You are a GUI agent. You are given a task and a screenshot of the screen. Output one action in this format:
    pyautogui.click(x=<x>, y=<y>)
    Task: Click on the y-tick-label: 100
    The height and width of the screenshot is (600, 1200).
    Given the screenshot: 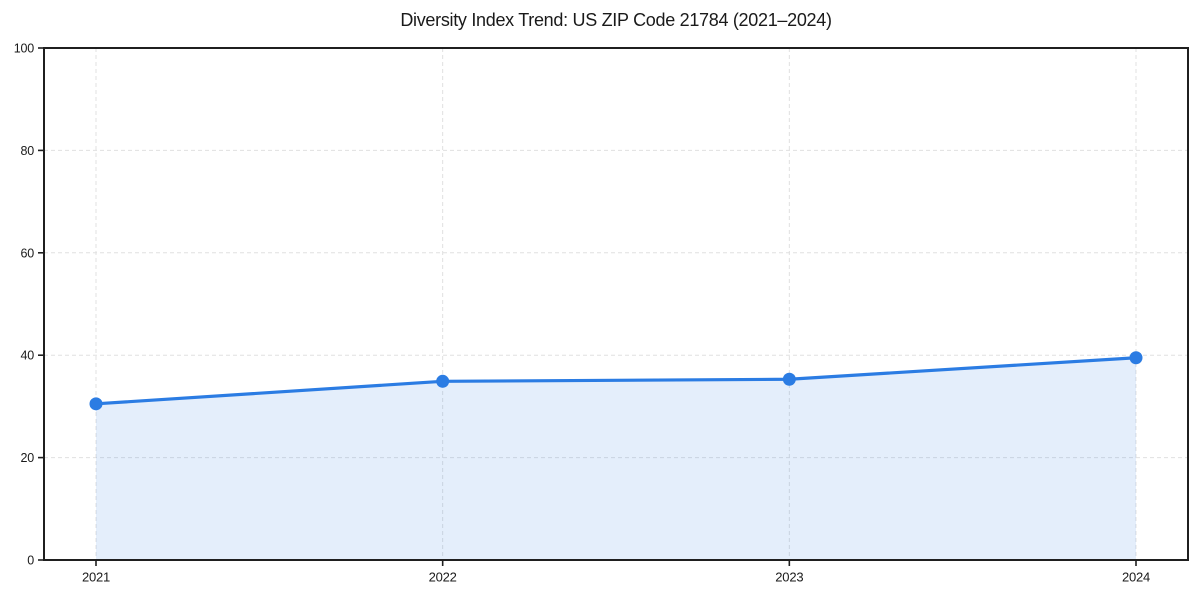 What is the action you would take?
    pyautogui.click(x=24, y=49)
    